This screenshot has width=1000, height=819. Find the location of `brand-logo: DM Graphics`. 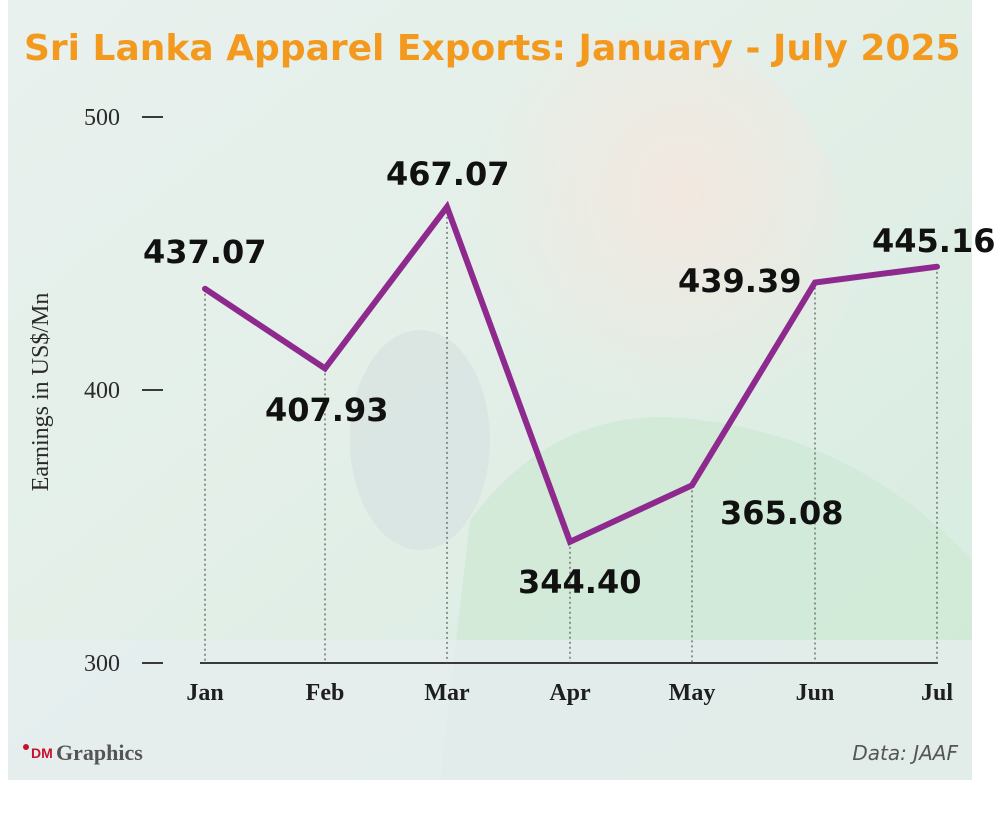

brand-logo: DM Graphics is located at coordinates (83, 752).